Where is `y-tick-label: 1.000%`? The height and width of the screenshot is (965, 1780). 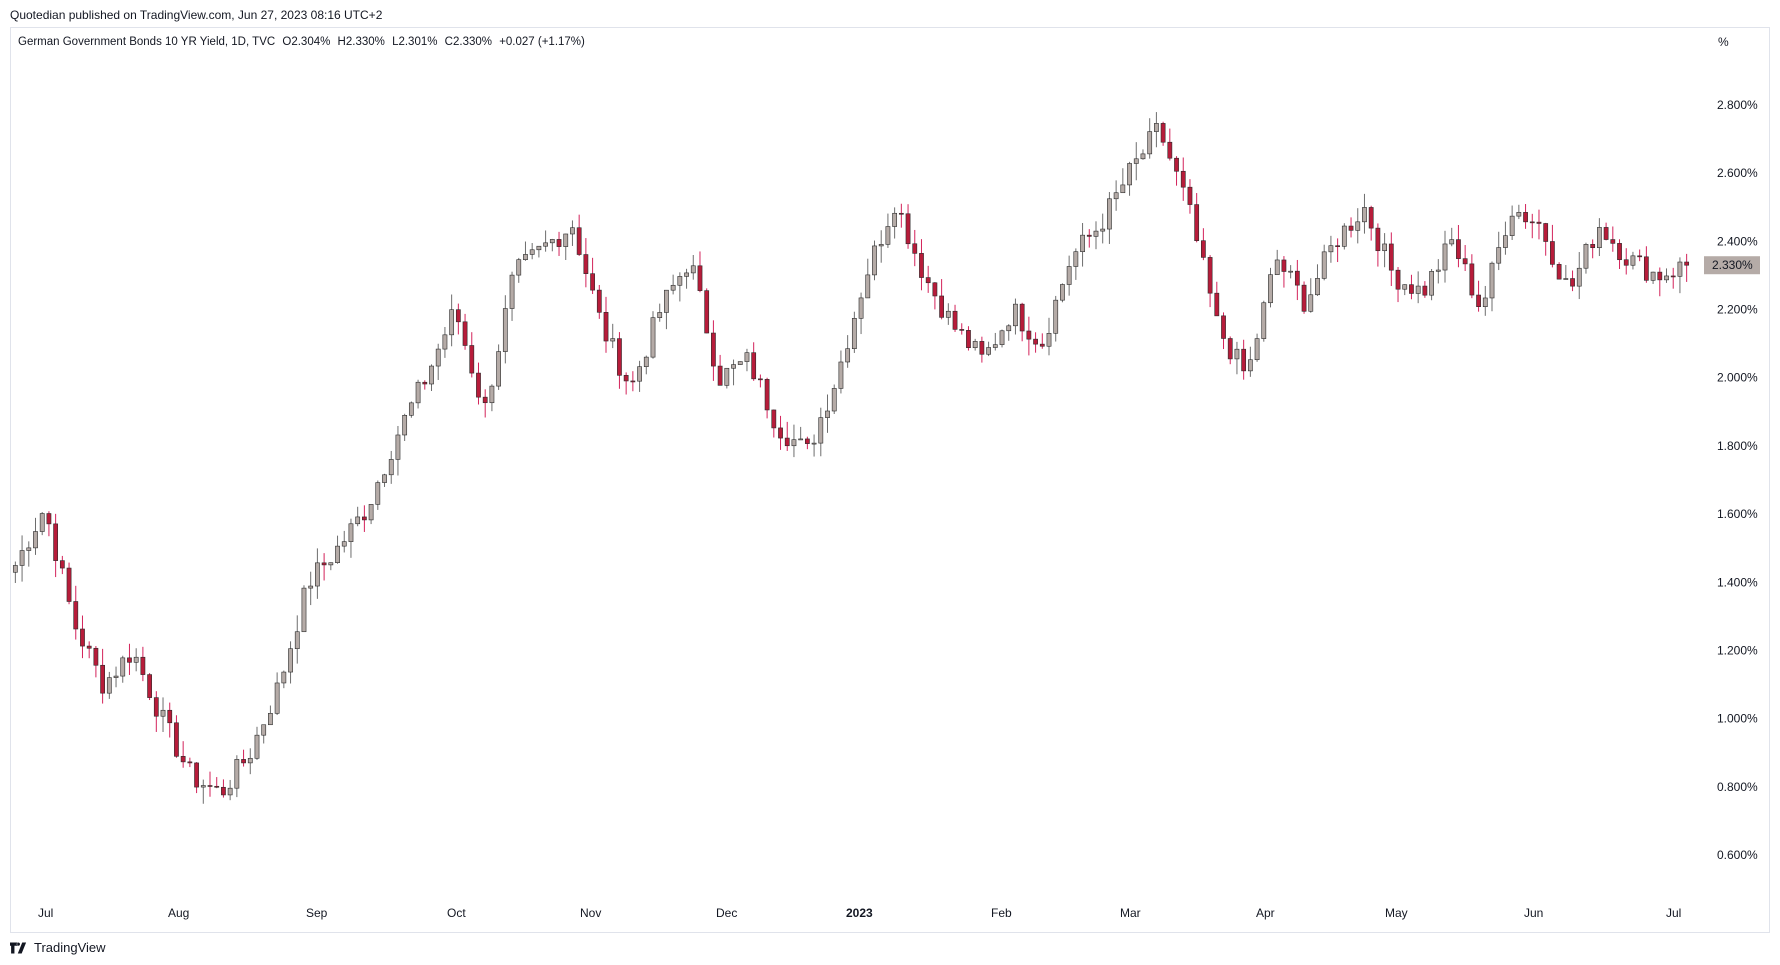
y-tick-label: 1.000% is located at coordinates (1737, 719).